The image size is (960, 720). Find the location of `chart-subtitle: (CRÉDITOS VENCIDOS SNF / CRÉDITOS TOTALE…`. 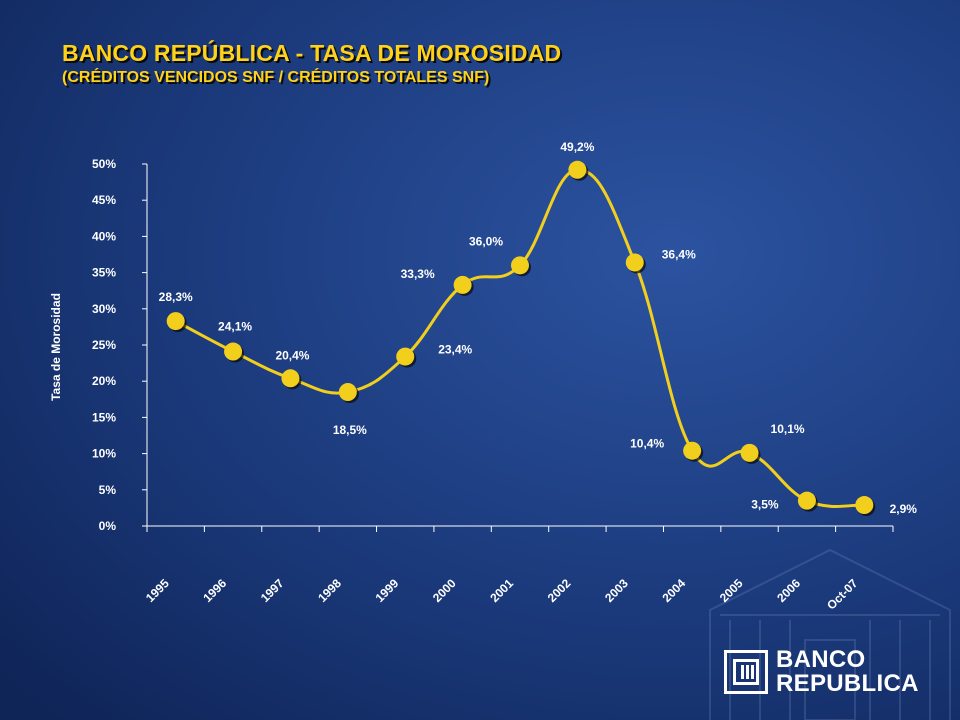

chart-subtitle: (CRÉDITOS VENCIDOS SNF / CRÉDITOS TOTALE… is located at coordinates (276, 77).